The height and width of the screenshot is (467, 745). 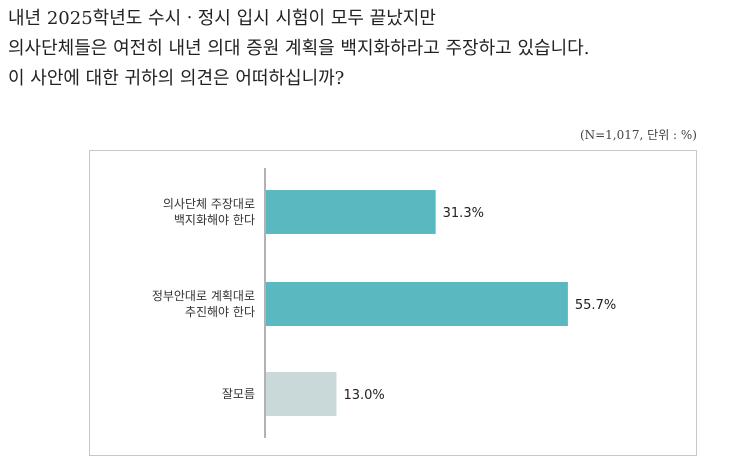 I want to click on value-label-3: 13.0%, so click(x=363, y=395).